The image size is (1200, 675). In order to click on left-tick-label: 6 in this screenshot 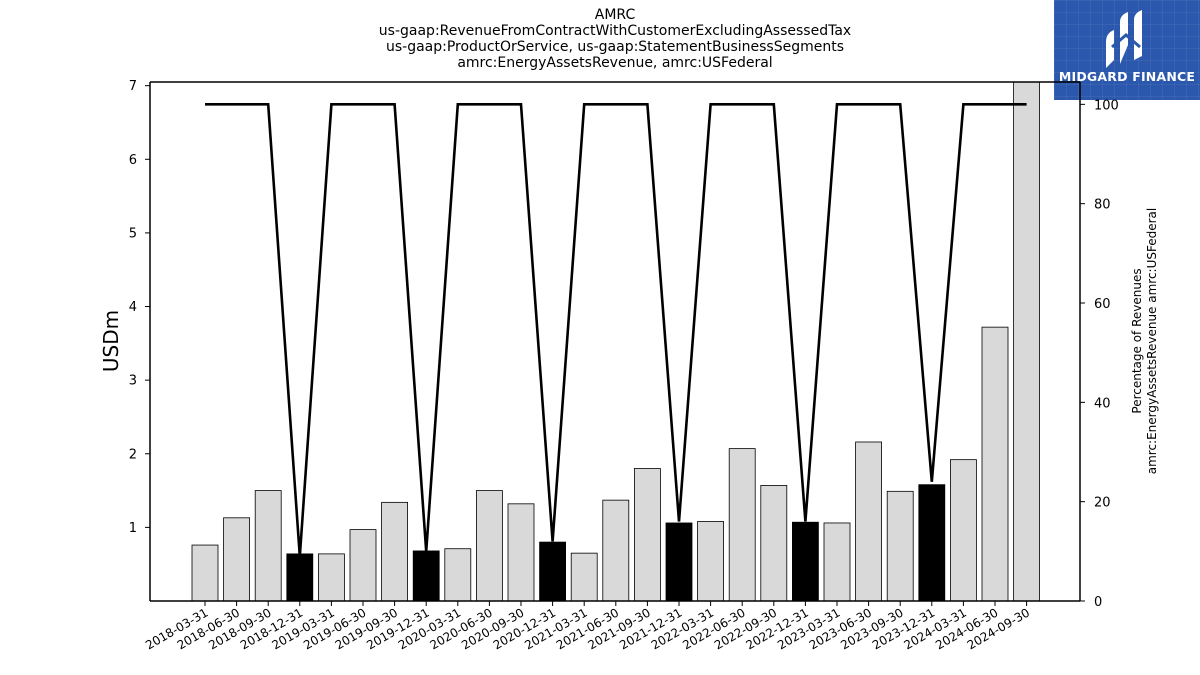, I will do `click(133, 160)`.